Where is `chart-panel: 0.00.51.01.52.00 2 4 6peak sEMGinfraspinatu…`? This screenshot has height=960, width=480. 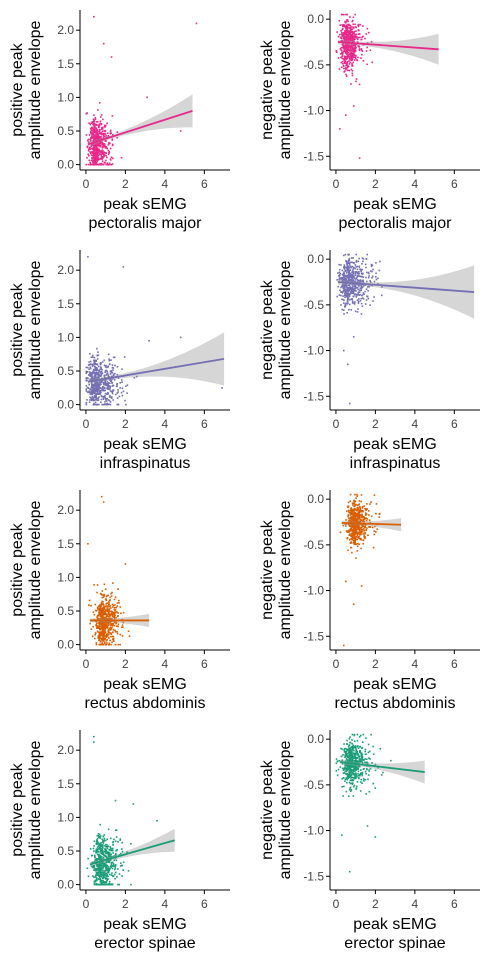 chart-panel: 0.00.51.01.52.00 2 4 6peak sEMGinfraspinatu… is located at coordinates (119, 361).